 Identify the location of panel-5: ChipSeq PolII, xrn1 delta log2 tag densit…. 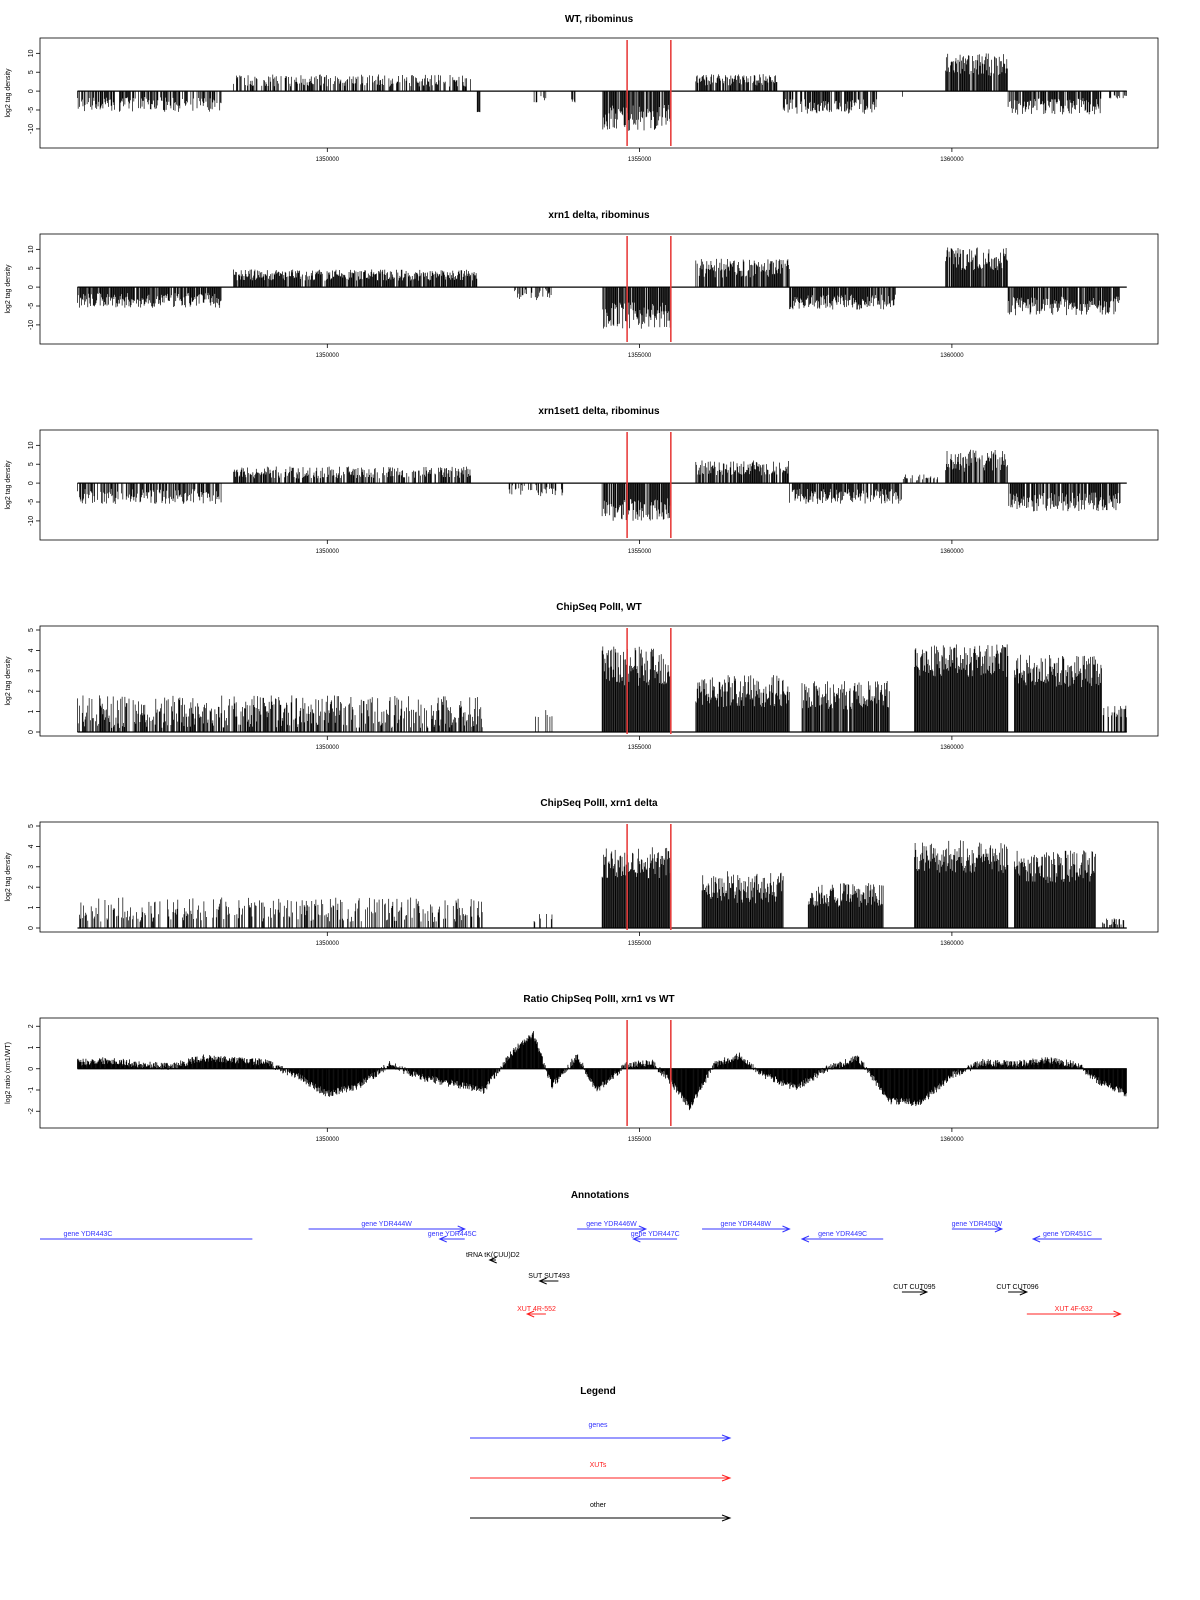
(582, 872).